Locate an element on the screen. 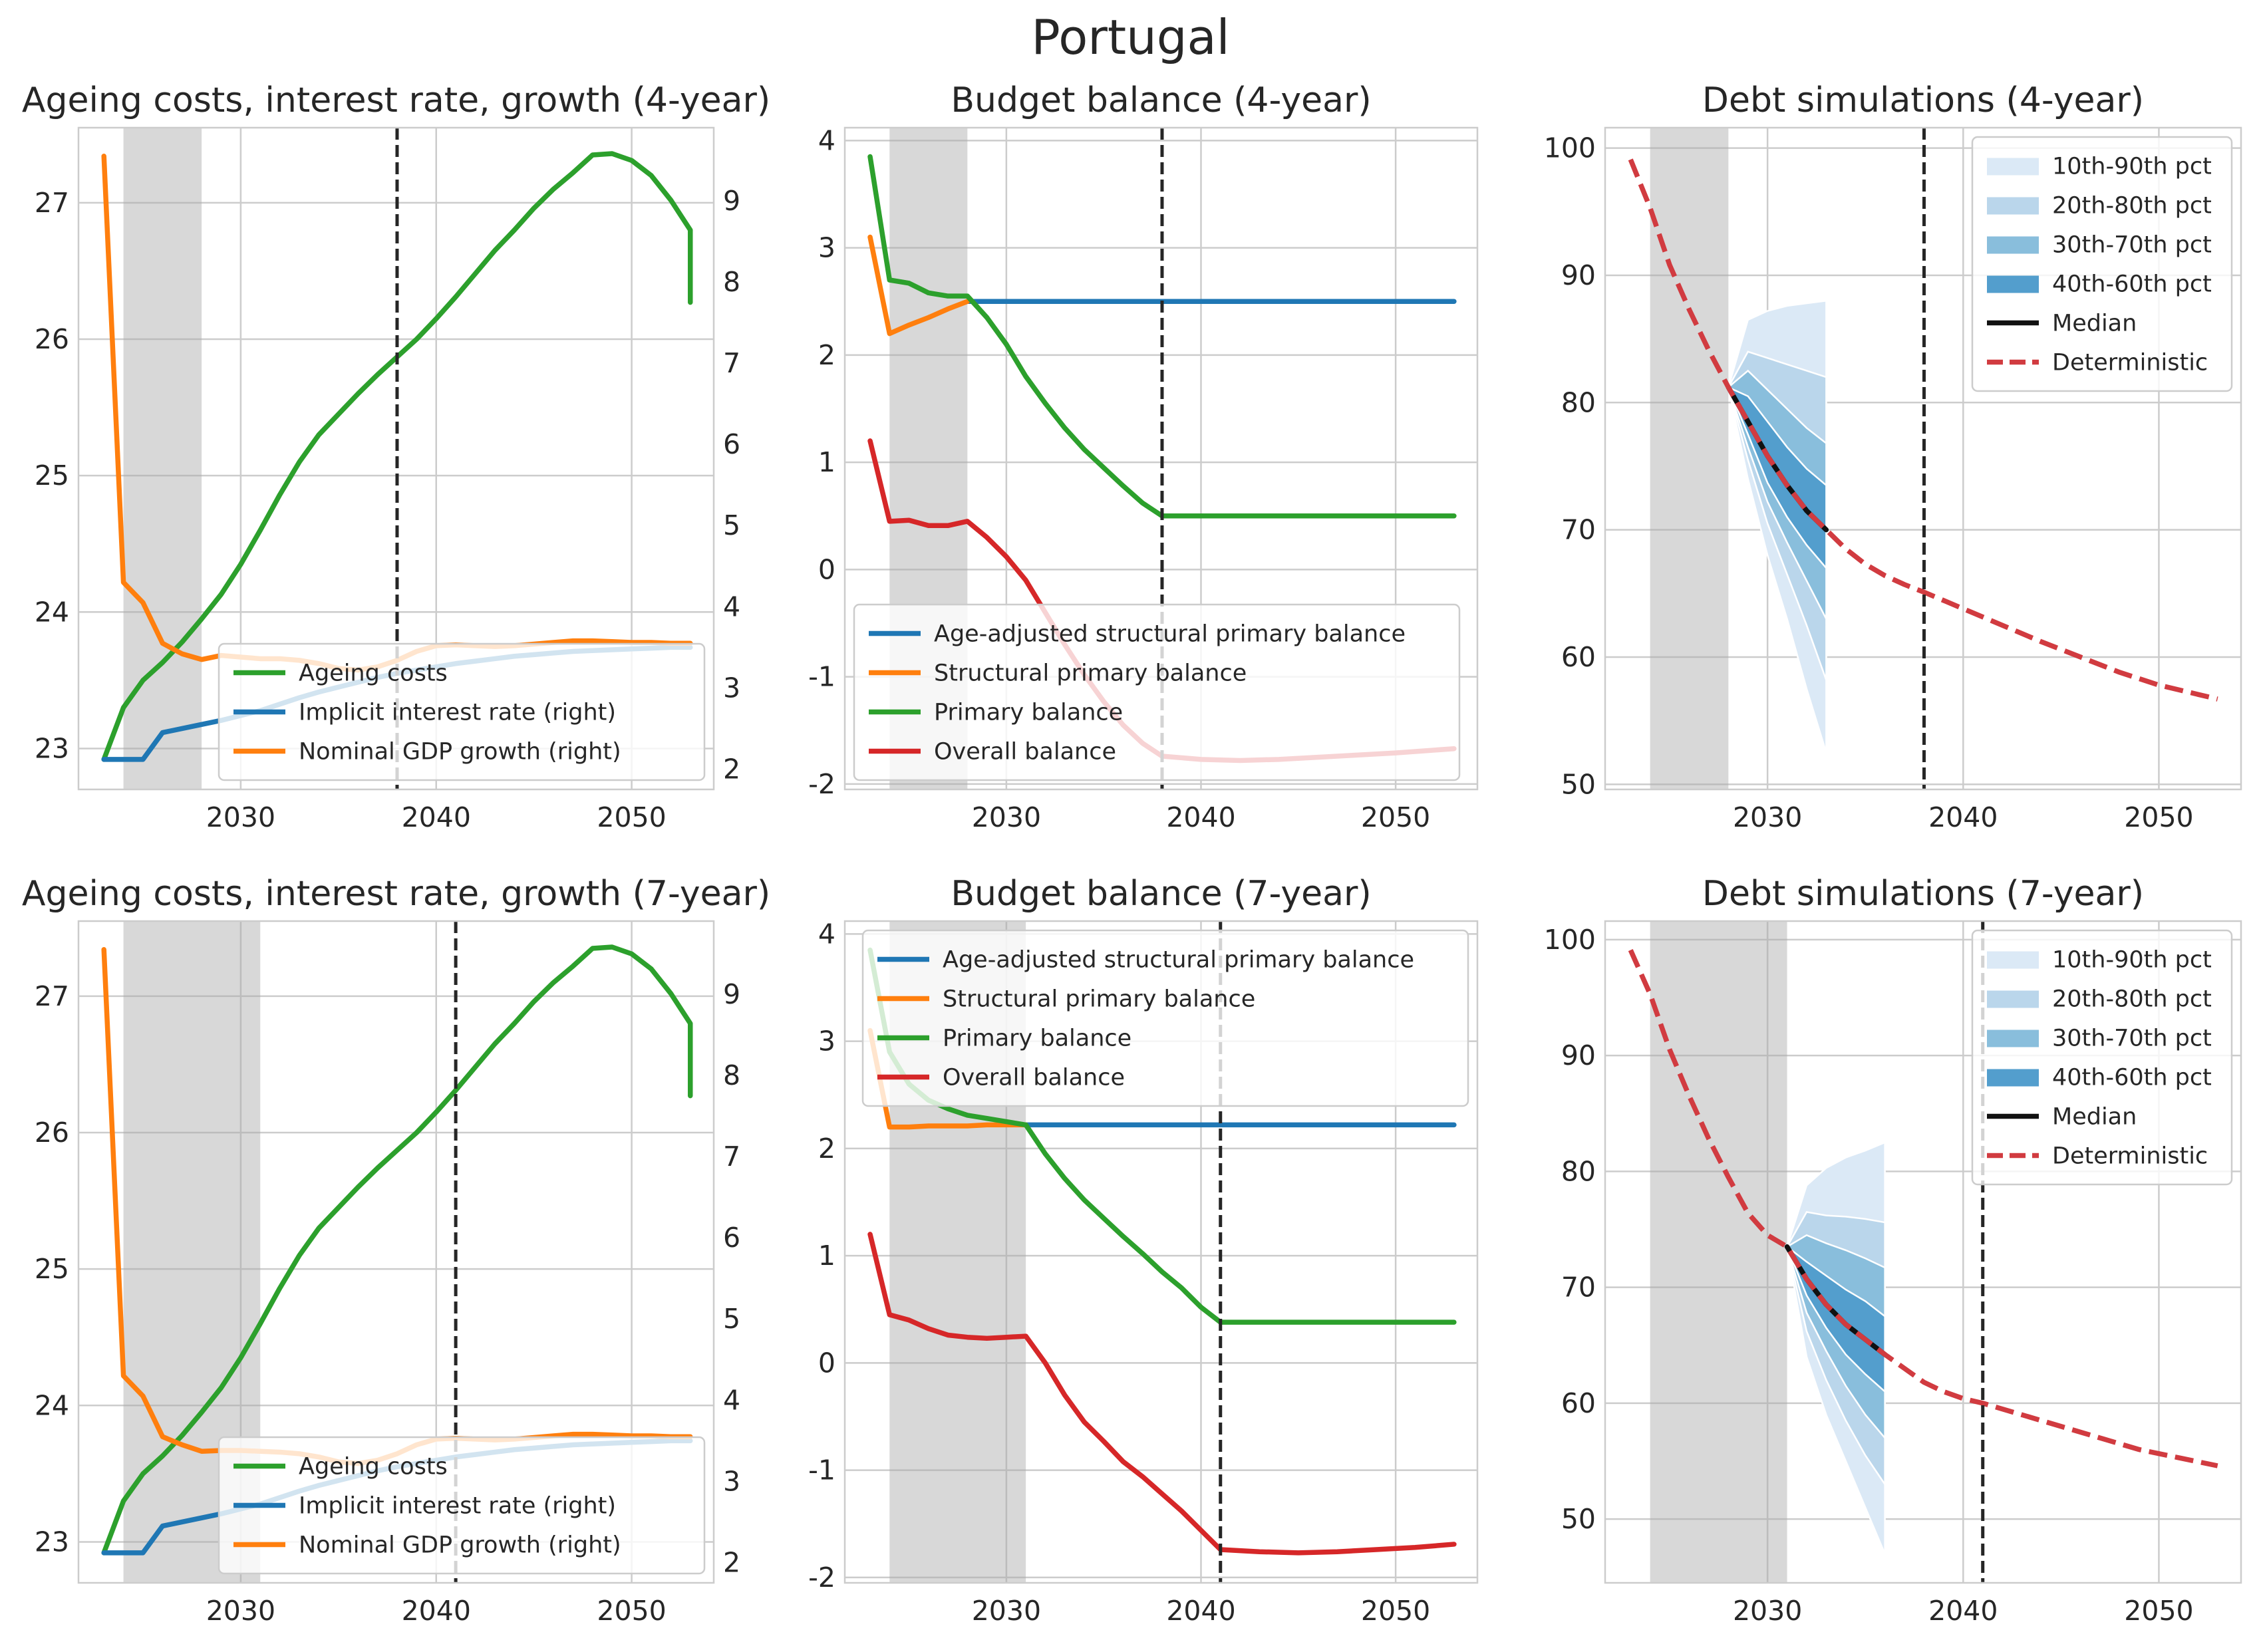 The width and height of the screenshot is (2261, 1652). legend-label: Primary balance is located at coordinates (1037, 1039).